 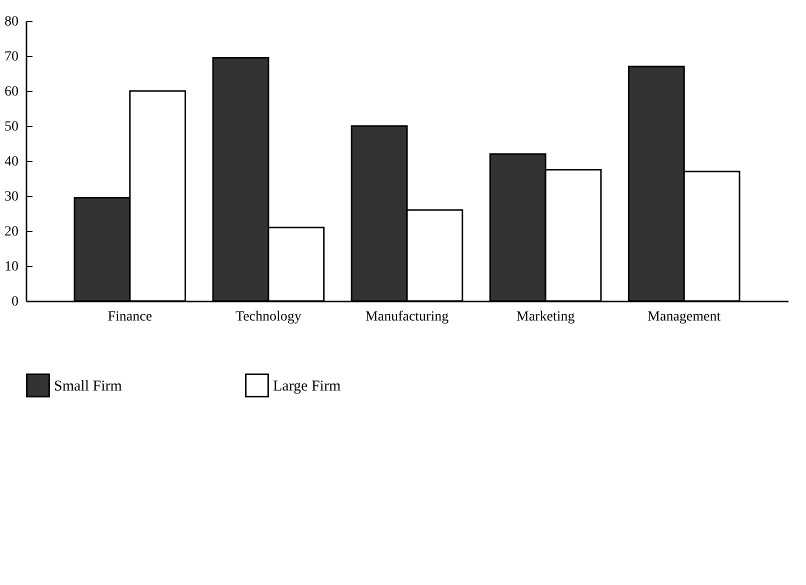 What do you see at coordinates (11, 22) in the screenshot?
I see `y-tick-label: 80` at bounding box center [11, 22].